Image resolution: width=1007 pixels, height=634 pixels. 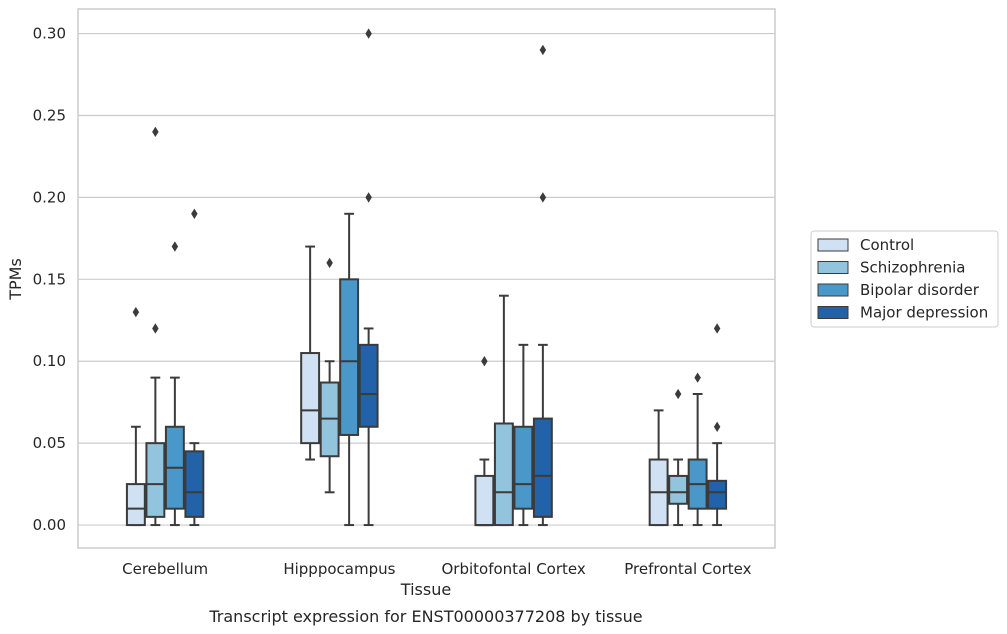 I want to click on x-tick-label: Hipppocampus, so click(x=339, y=569).